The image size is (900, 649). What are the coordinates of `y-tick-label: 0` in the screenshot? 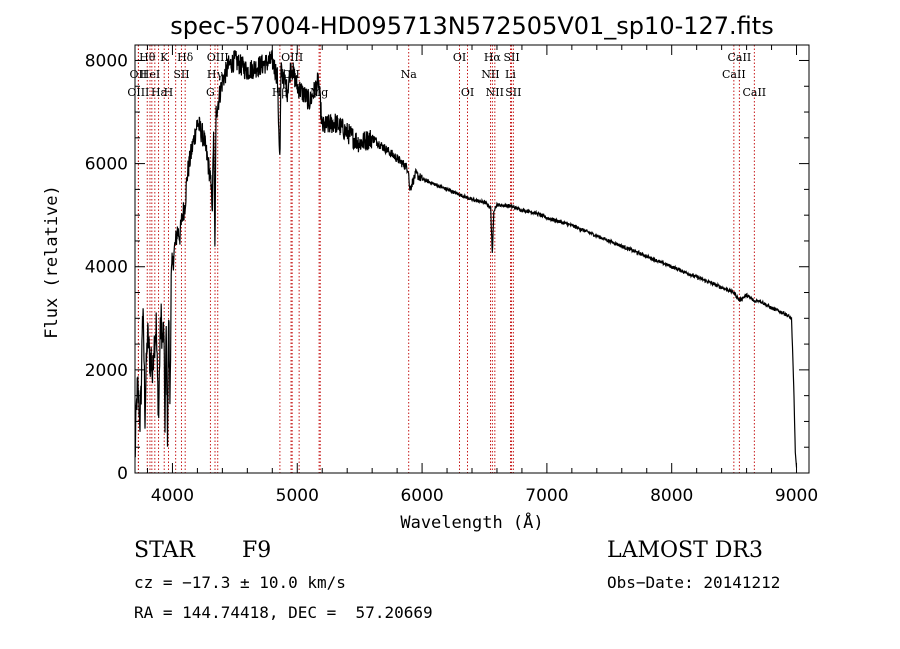 It's located at (122, 474).